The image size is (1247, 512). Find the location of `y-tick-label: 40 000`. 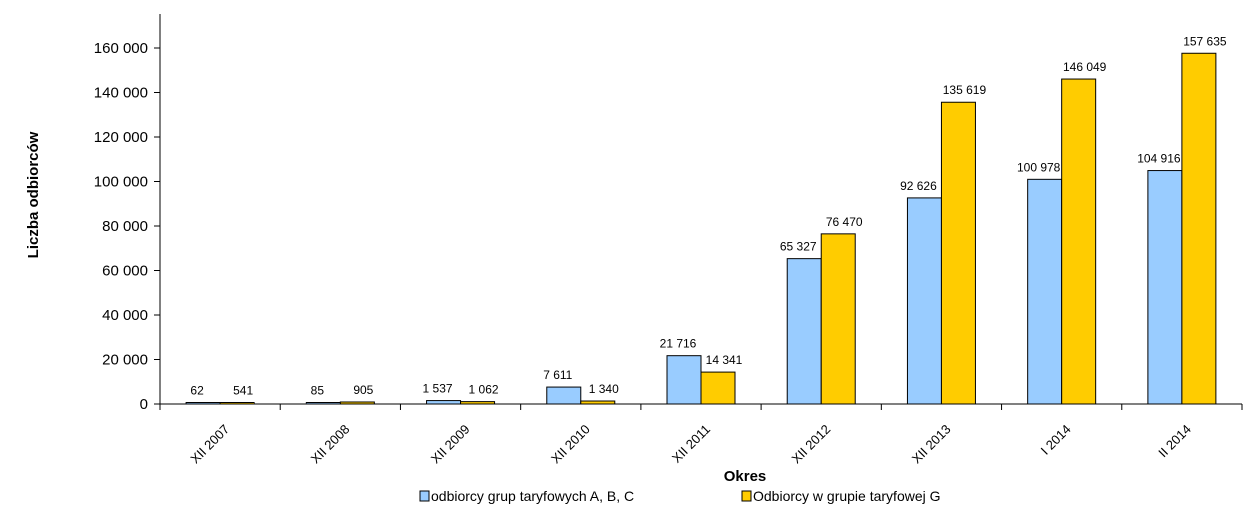

y-tick-label: 40 000 is located at coordinates (125, 315).